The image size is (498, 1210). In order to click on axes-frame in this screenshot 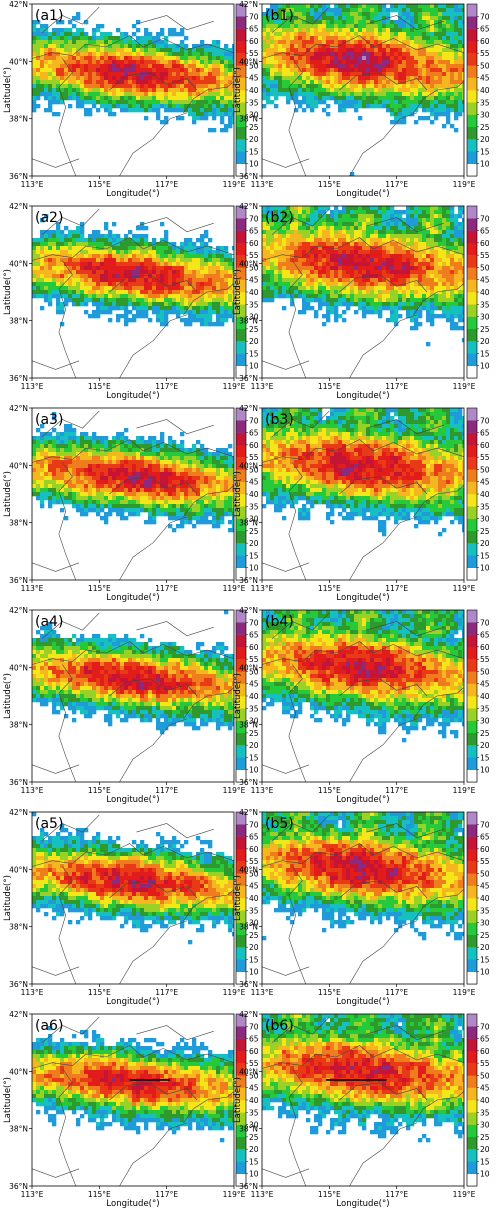, I will do `click(363, 292)`.